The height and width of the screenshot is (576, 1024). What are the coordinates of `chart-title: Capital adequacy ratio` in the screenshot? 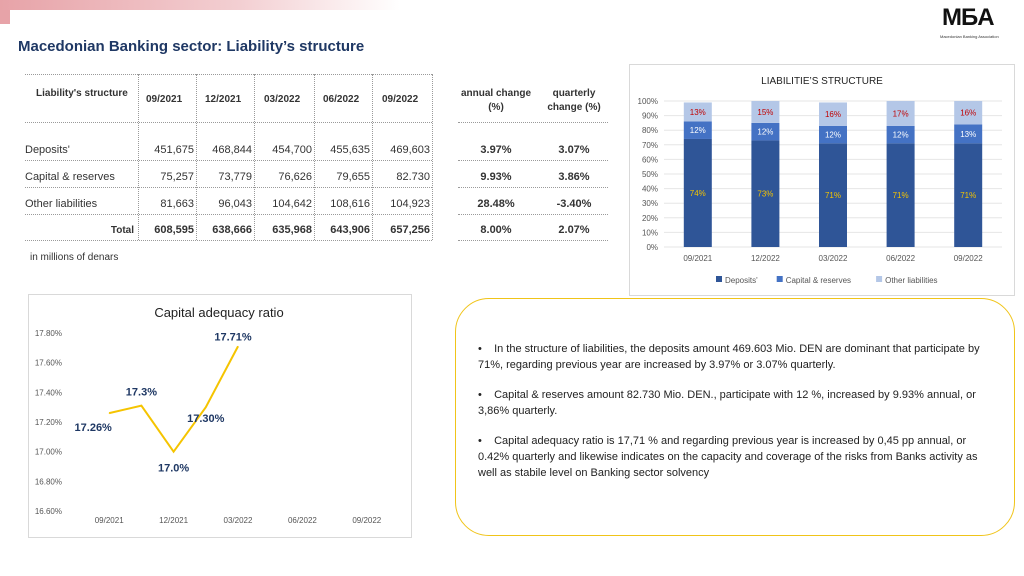 It's located at (218, 312).